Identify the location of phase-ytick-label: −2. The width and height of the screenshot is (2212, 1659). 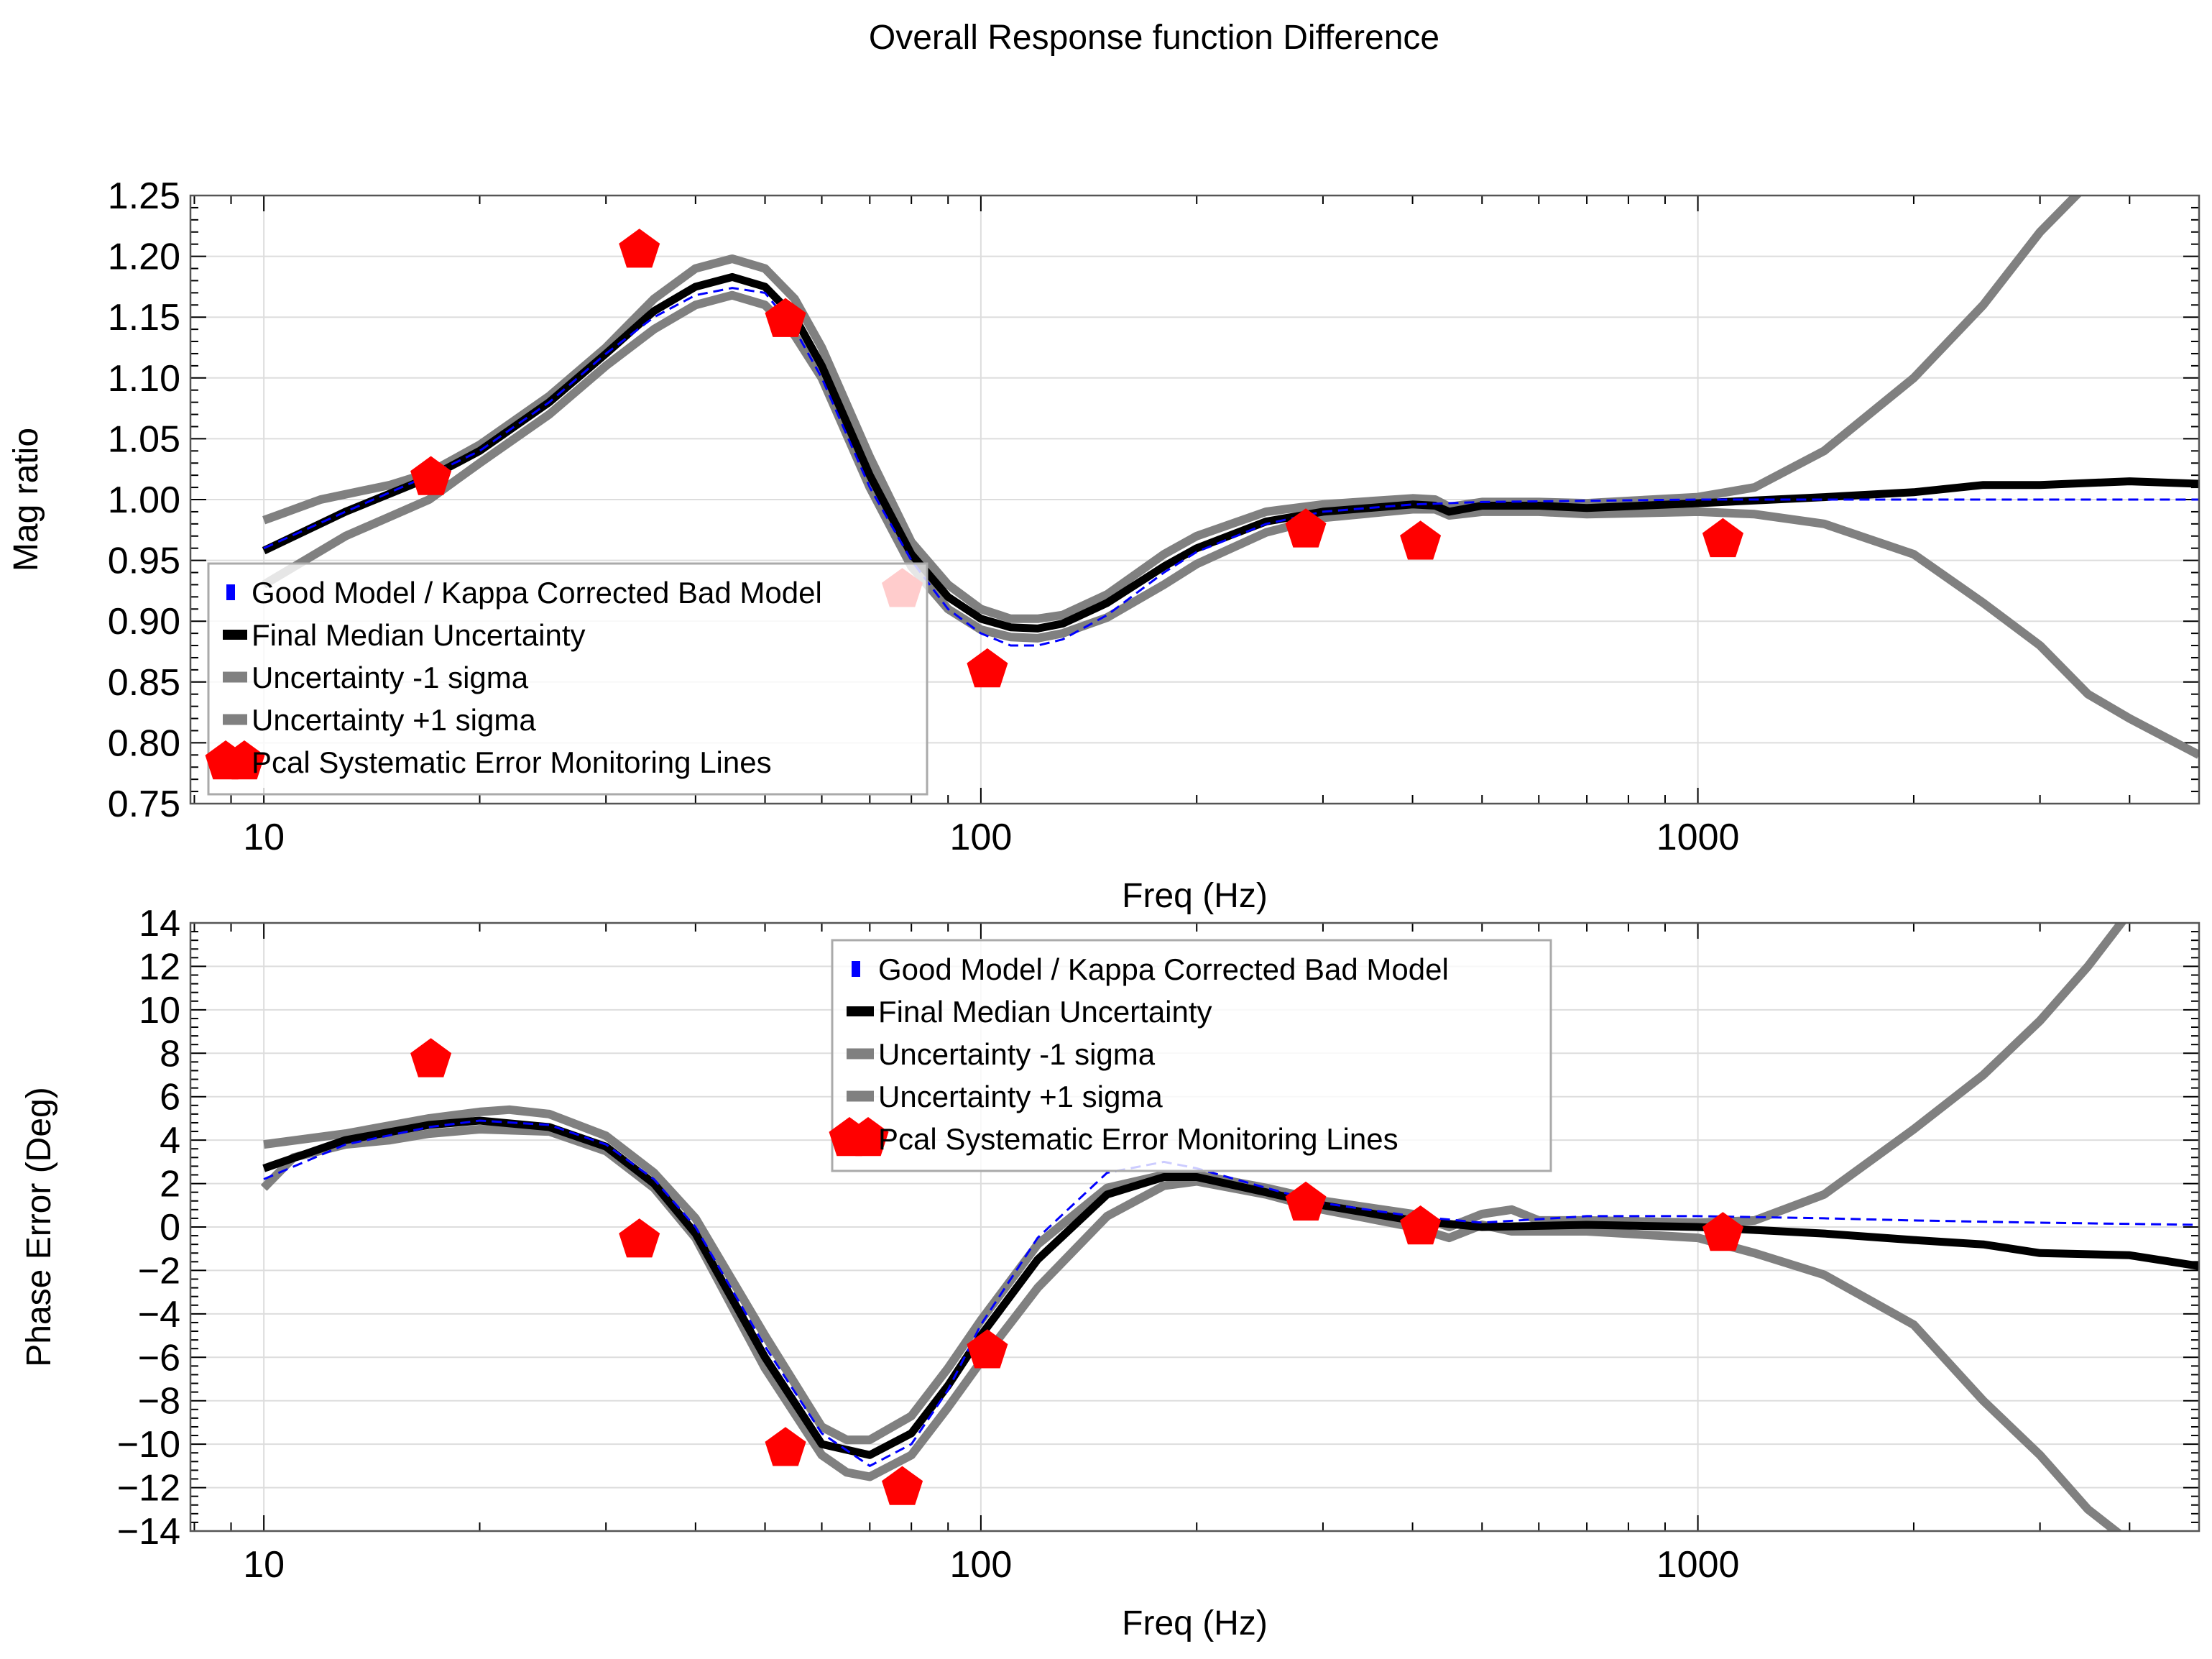
(159, 1271).